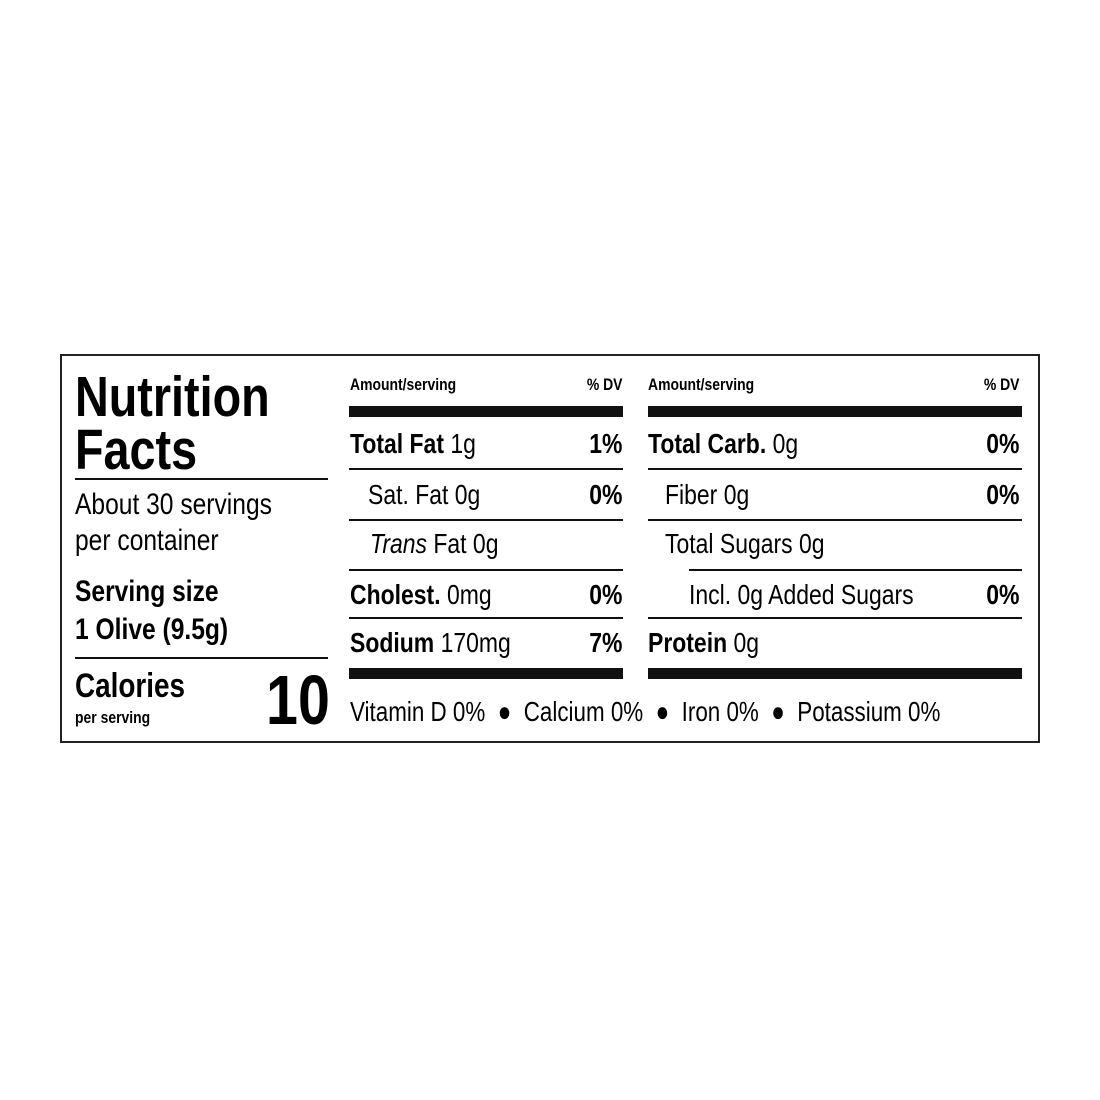  Describe the element at coordinates (298, 700) in the screenshot. I see `calories-value: 10` at that location.